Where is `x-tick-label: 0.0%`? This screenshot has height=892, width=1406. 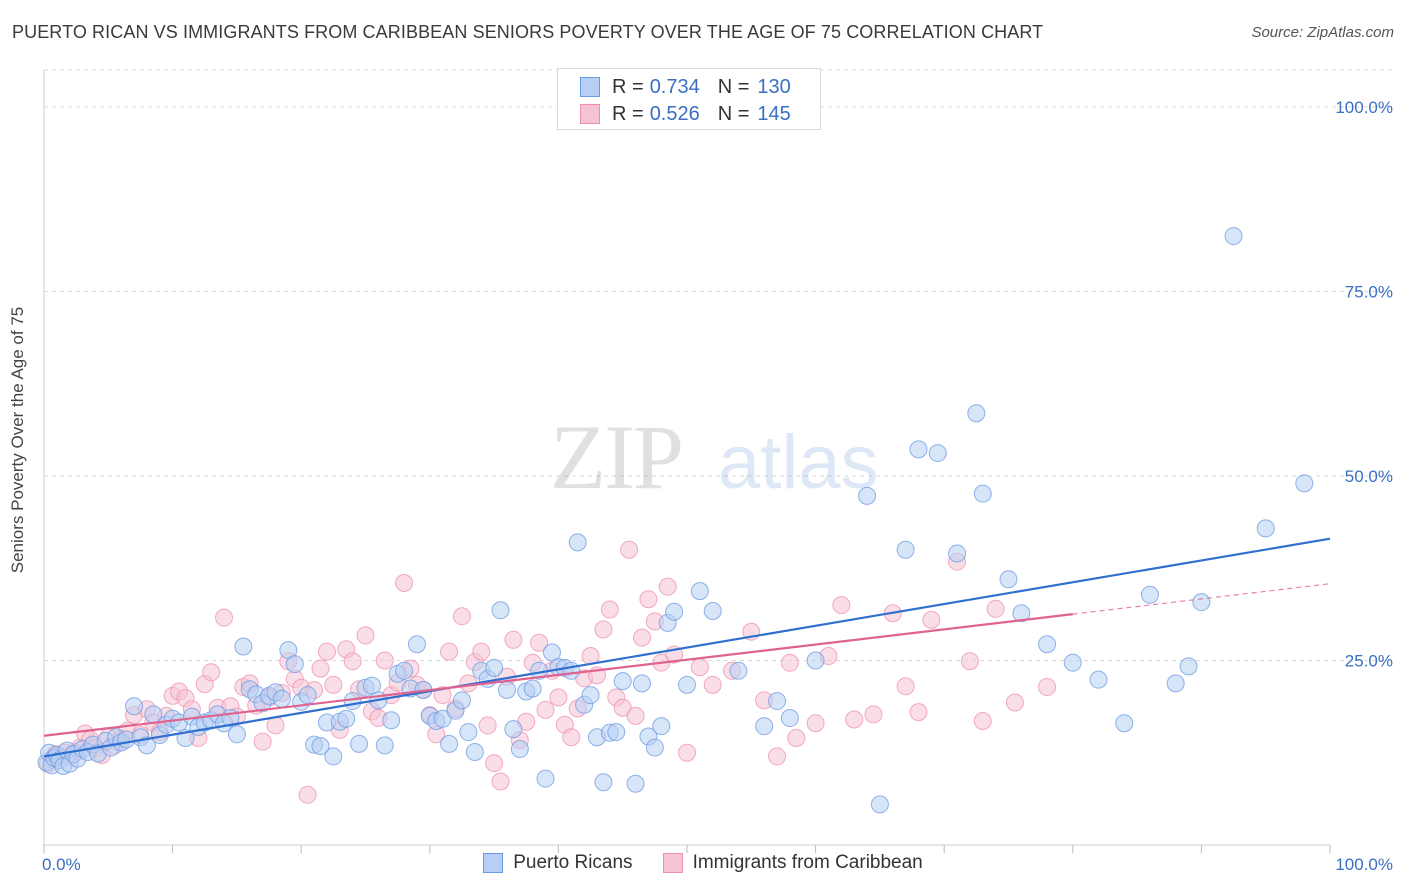
x-tick-label: 0.0% is located at coordinates (61, 864).